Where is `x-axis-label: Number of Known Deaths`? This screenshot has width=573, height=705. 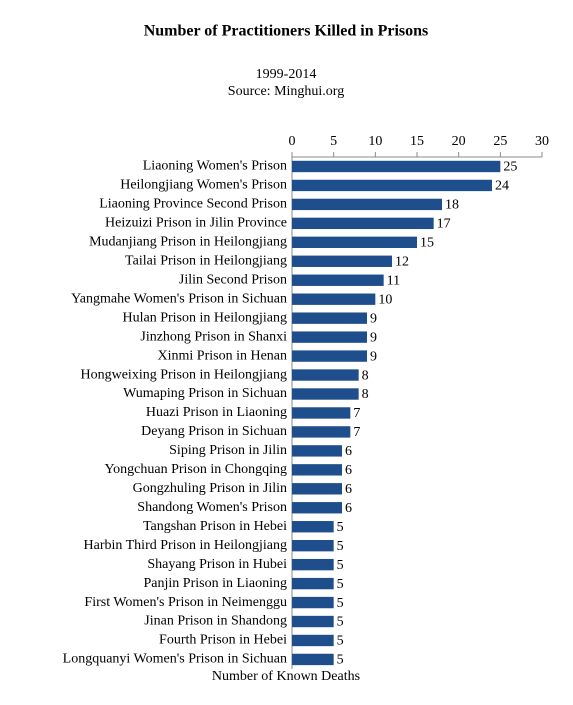 x-axis-label: Number of Known Deaths is located at coordinates (286, 676).